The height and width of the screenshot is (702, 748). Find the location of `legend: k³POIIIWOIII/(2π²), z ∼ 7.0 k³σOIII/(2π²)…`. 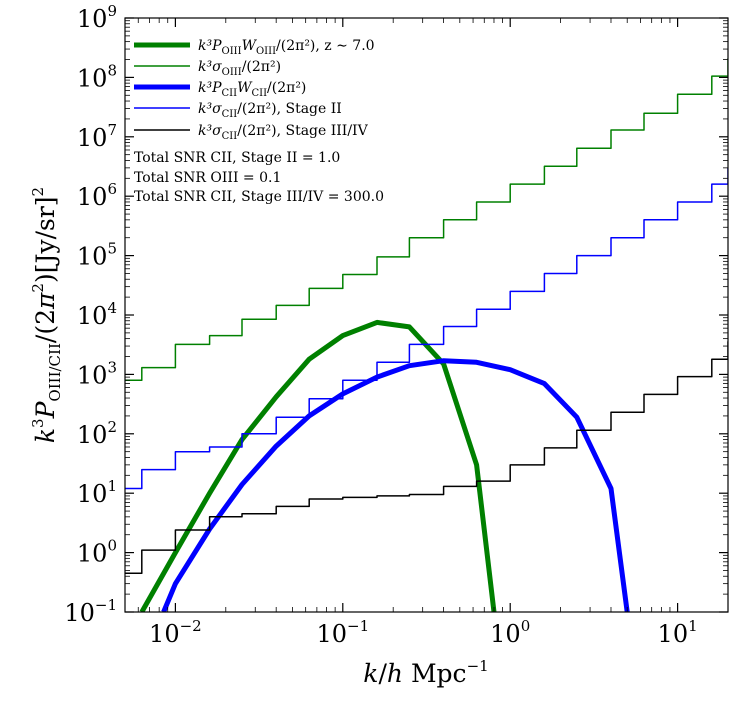

legend: k³POIIIWOIII/(2π²), z ∼ 7.0 k³σOIII/(2π²)… is located at coordinates (254, 90).